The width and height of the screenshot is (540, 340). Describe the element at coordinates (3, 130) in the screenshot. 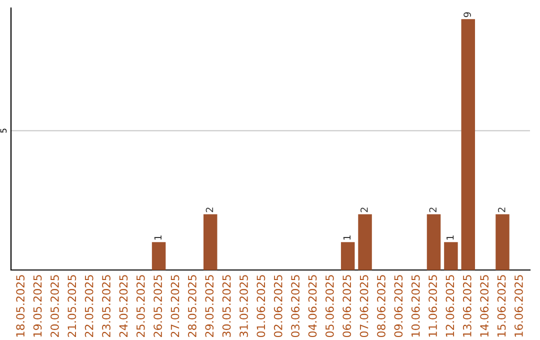

I see `y-tick-label: 5` at that location.